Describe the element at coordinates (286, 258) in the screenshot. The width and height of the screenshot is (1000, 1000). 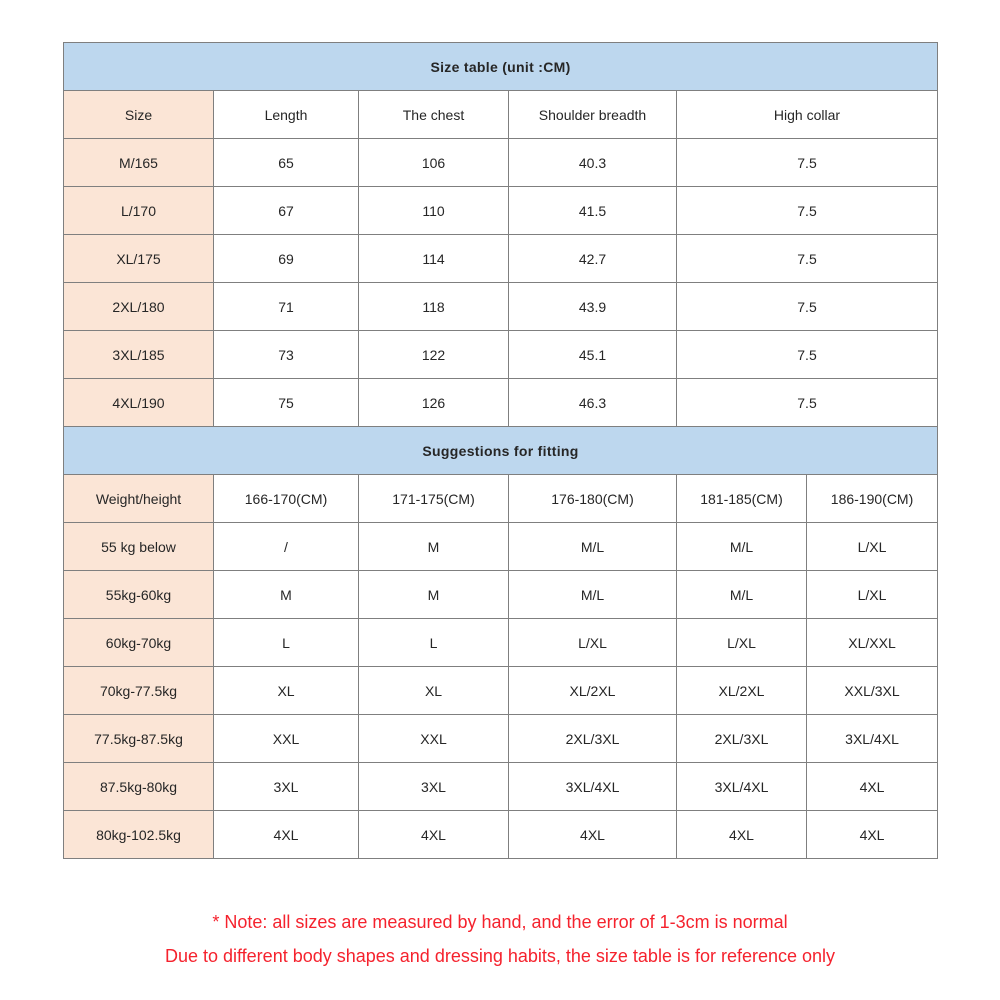
I see `table-cell: 69` at that location.